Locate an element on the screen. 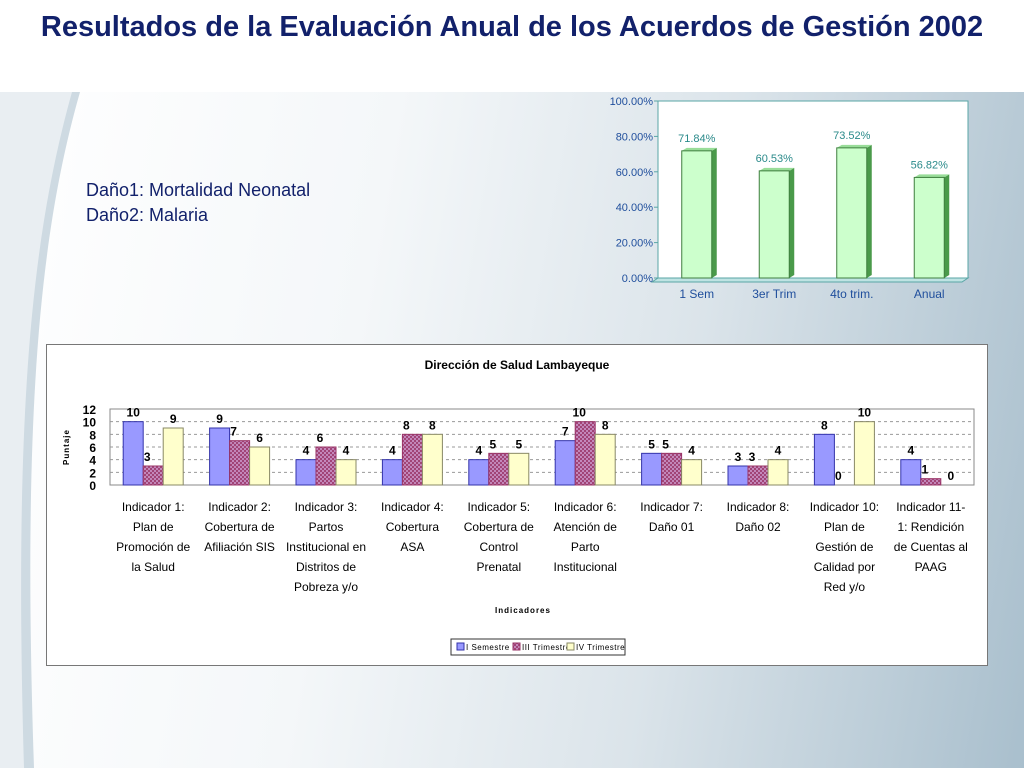 The width and height of the screenshot is (1024, 768). chart2-data-label: 5 is located at coordinates (651, 444).